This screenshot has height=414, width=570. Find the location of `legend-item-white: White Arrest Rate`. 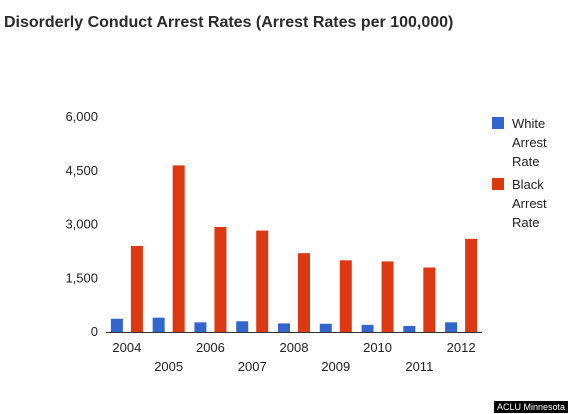

legend-item-white: White Arrest Rate is located at coordinates (530, 142).